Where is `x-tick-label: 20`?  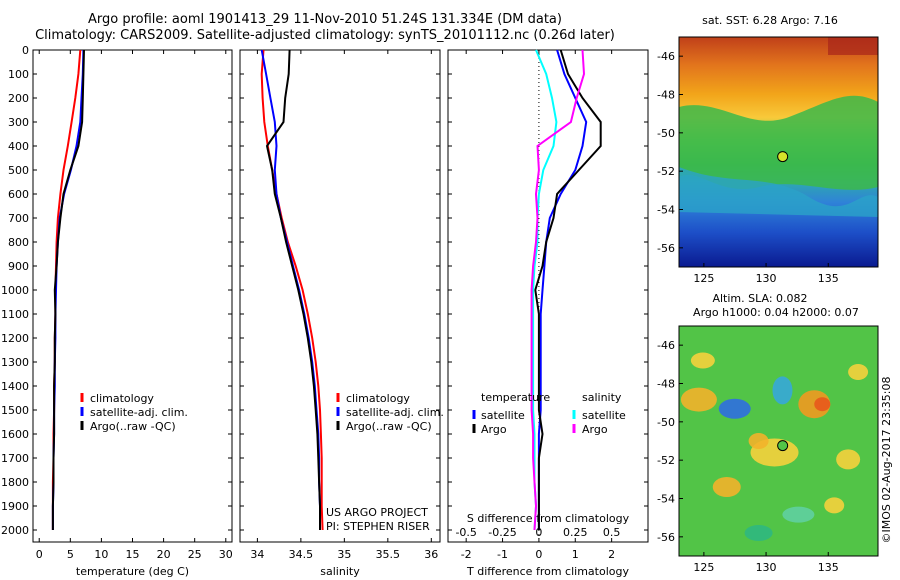 x-tick-label: 20 is located at coordinates (164, 554).